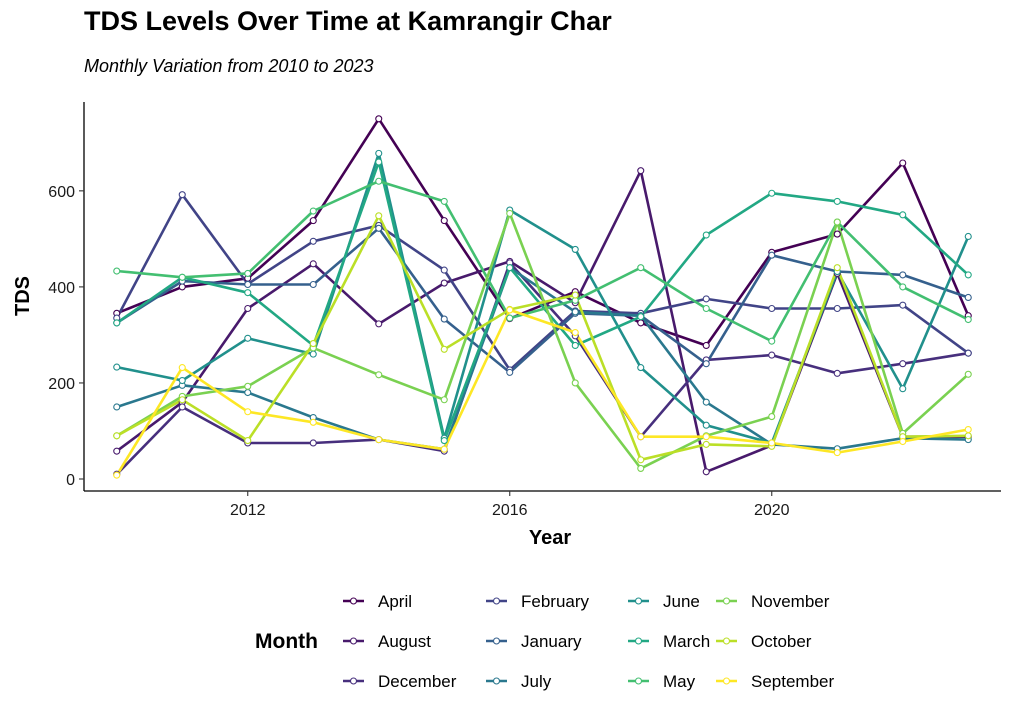 The width and height of the screenshot is (1028, 717). What do you see at coordinates (538, 601) in the screenshot?
I see `legend-item-february: February` at bounding box center [538, 601].